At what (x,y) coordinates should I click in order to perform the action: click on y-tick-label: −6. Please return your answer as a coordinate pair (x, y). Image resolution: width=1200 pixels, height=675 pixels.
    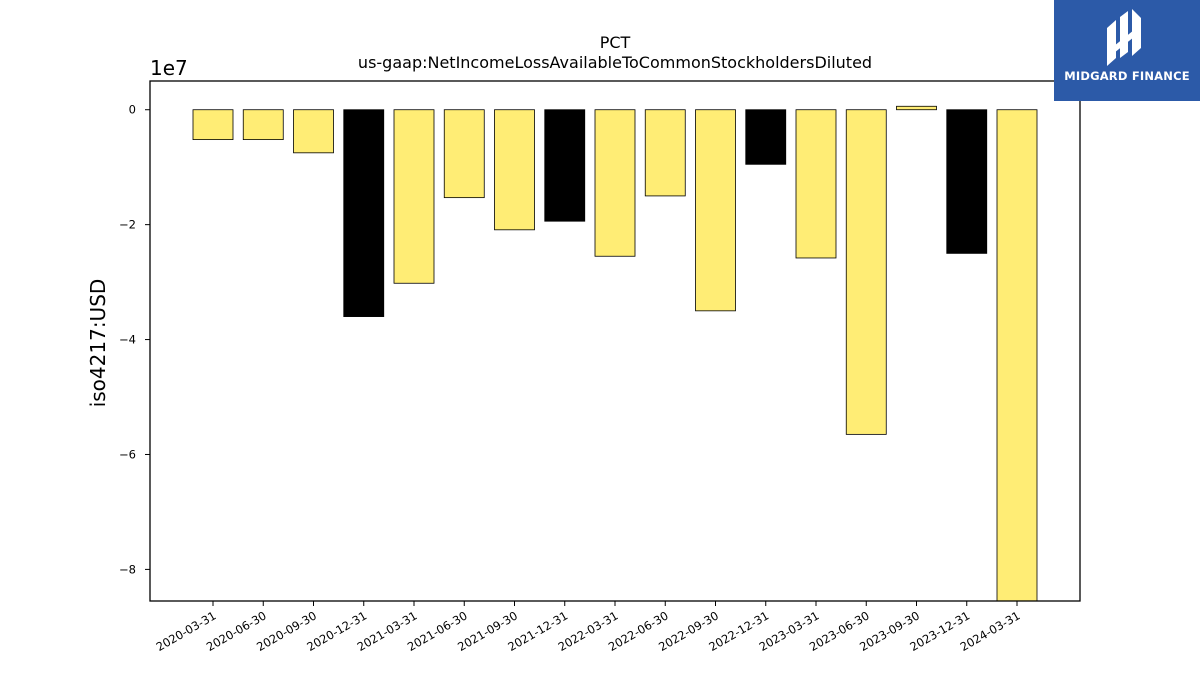
    Looking at the image, I should click on (127, 454).